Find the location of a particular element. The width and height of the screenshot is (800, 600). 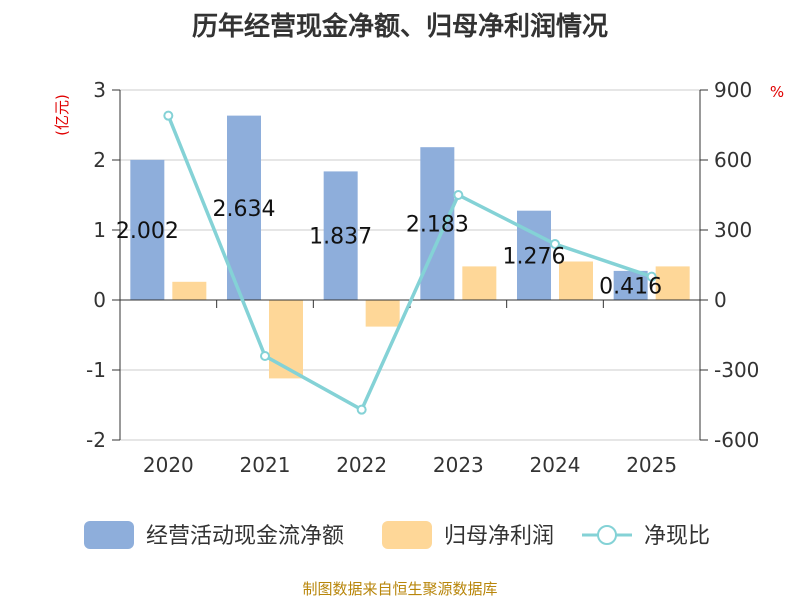

right-tick-label: 300 is located at coordinates (733, 230).